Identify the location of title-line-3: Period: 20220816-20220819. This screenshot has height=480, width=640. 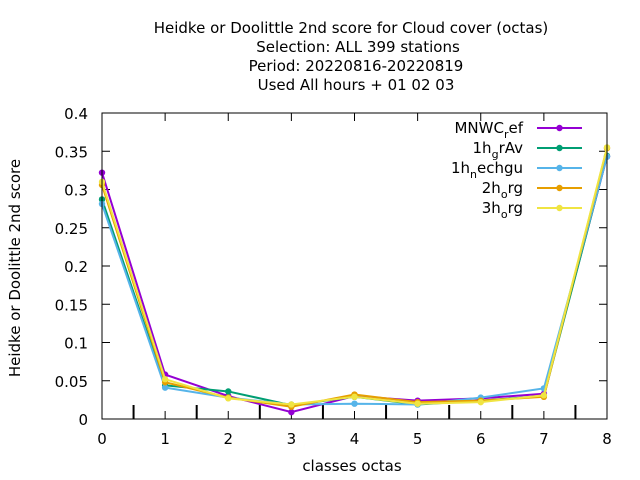
(356, 66).